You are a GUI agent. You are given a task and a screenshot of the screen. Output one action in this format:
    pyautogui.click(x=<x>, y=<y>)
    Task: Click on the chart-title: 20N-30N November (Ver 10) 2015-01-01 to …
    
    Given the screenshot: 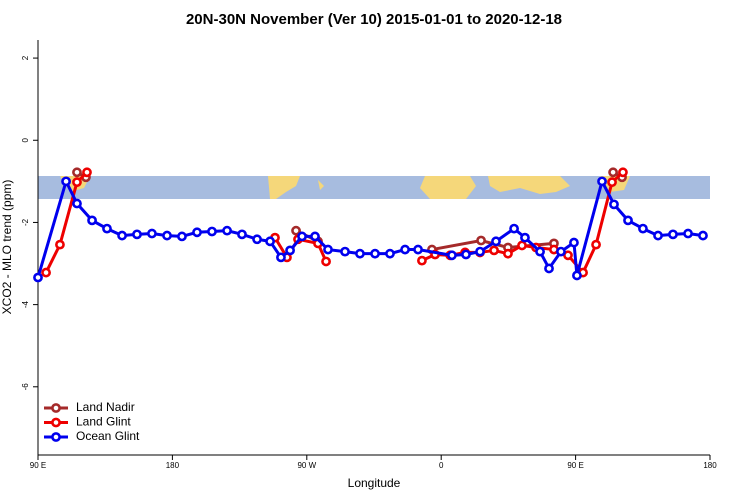 What is the action you would take?
    pyautogui.click(x=374, y=19)
    